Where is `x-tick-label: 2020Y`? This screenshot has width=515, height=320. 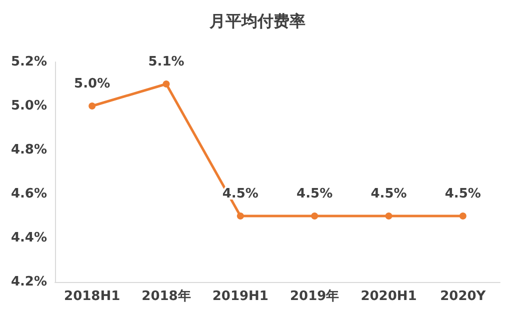 x-tick-label: 2020Y is located at coordinates (463, 296).